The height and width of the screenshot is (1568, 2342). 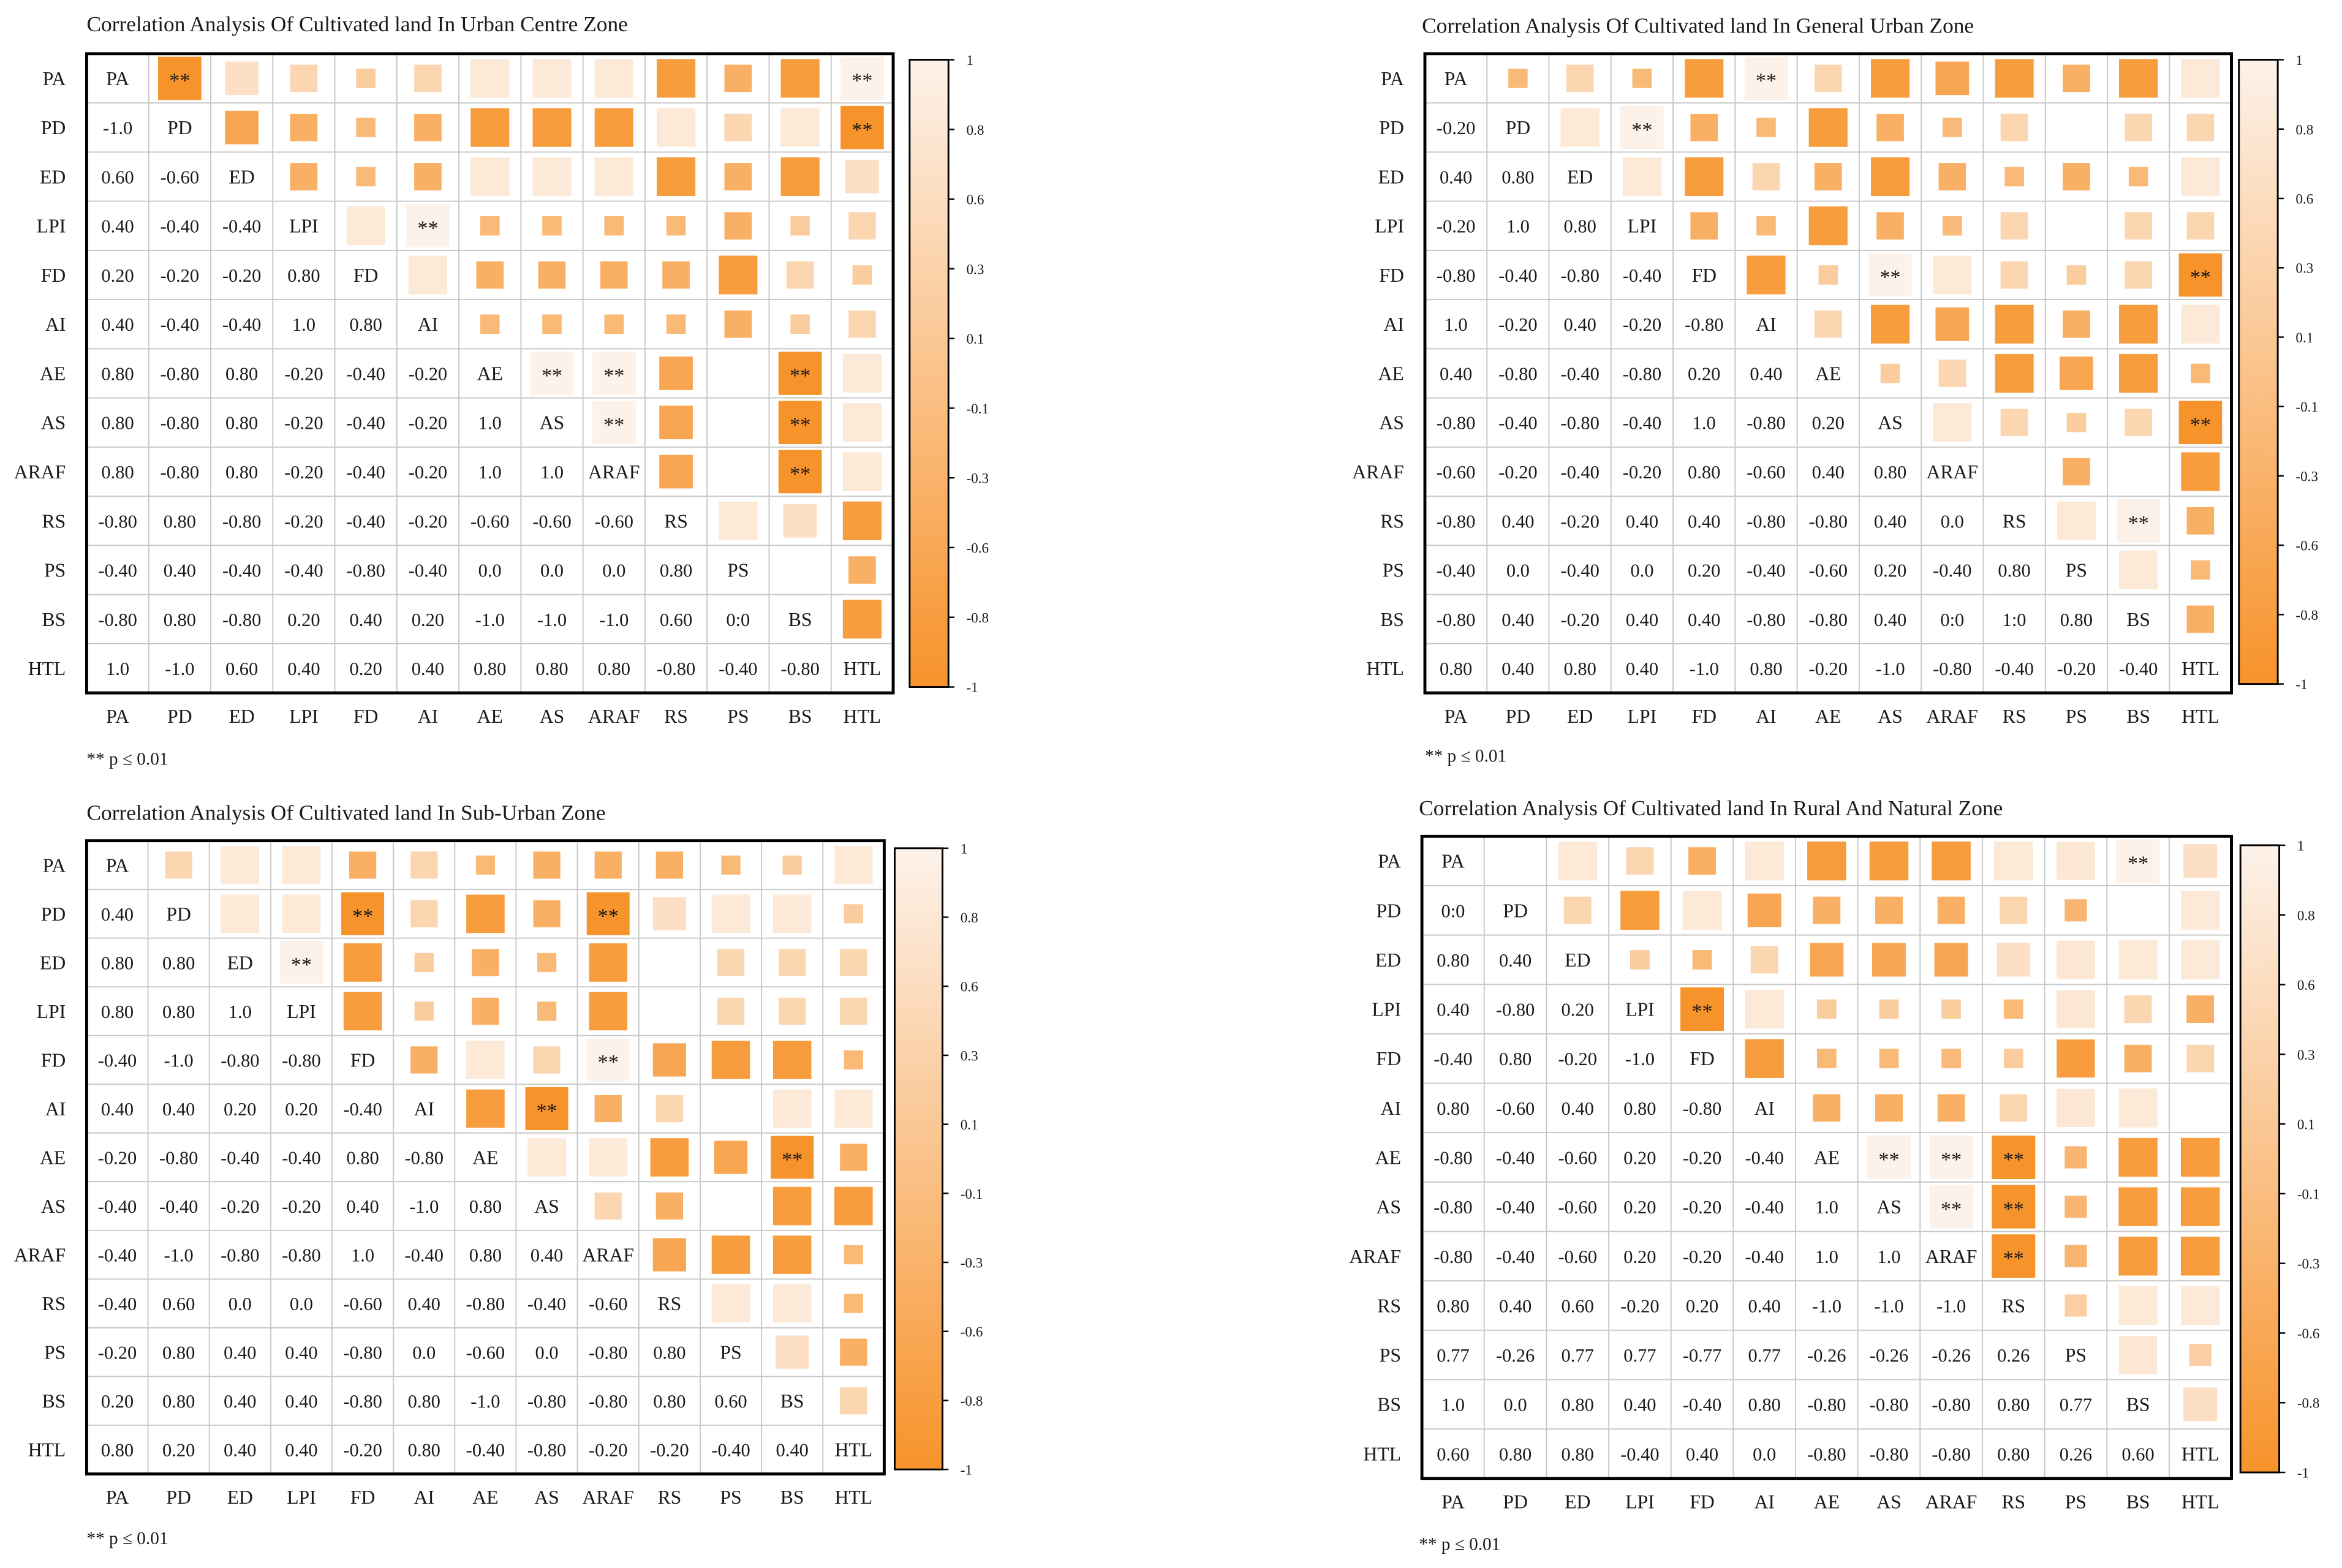 I want to click on correlation-value: 1.0, so click(x=1453, y=1405).